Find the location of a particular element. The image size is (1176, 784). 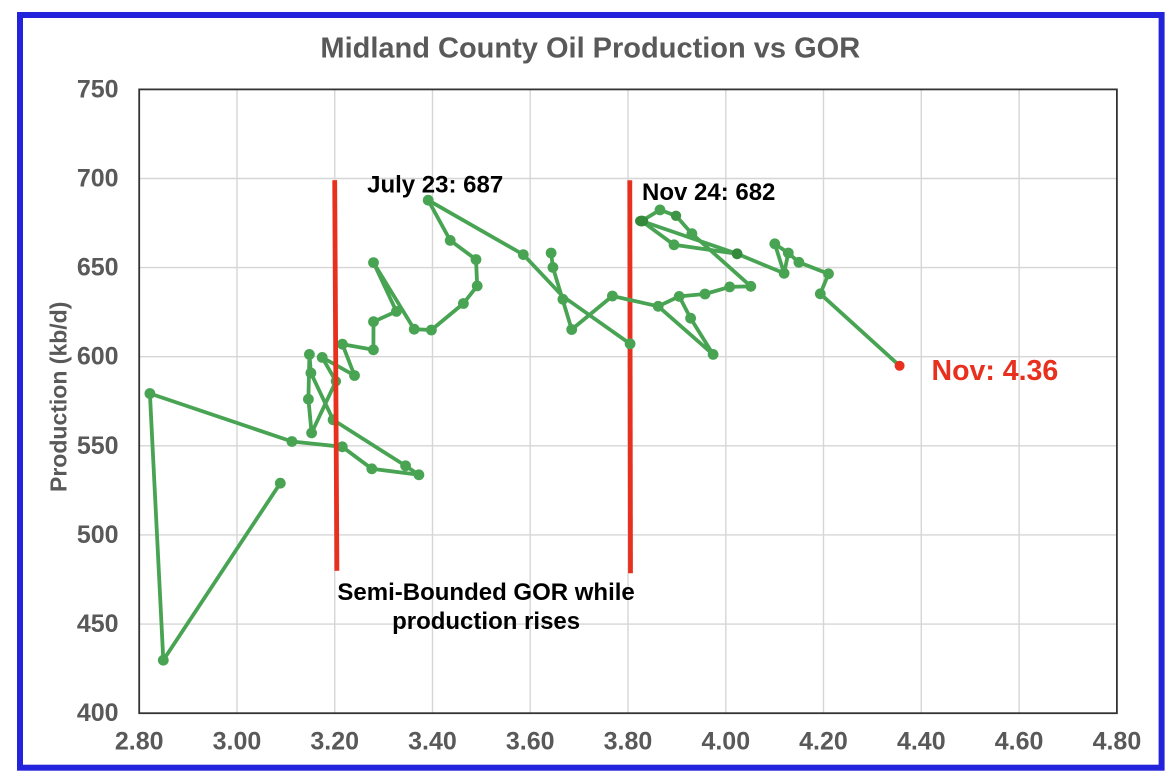

svg-text: 450 is located at coordinates (98, 624).